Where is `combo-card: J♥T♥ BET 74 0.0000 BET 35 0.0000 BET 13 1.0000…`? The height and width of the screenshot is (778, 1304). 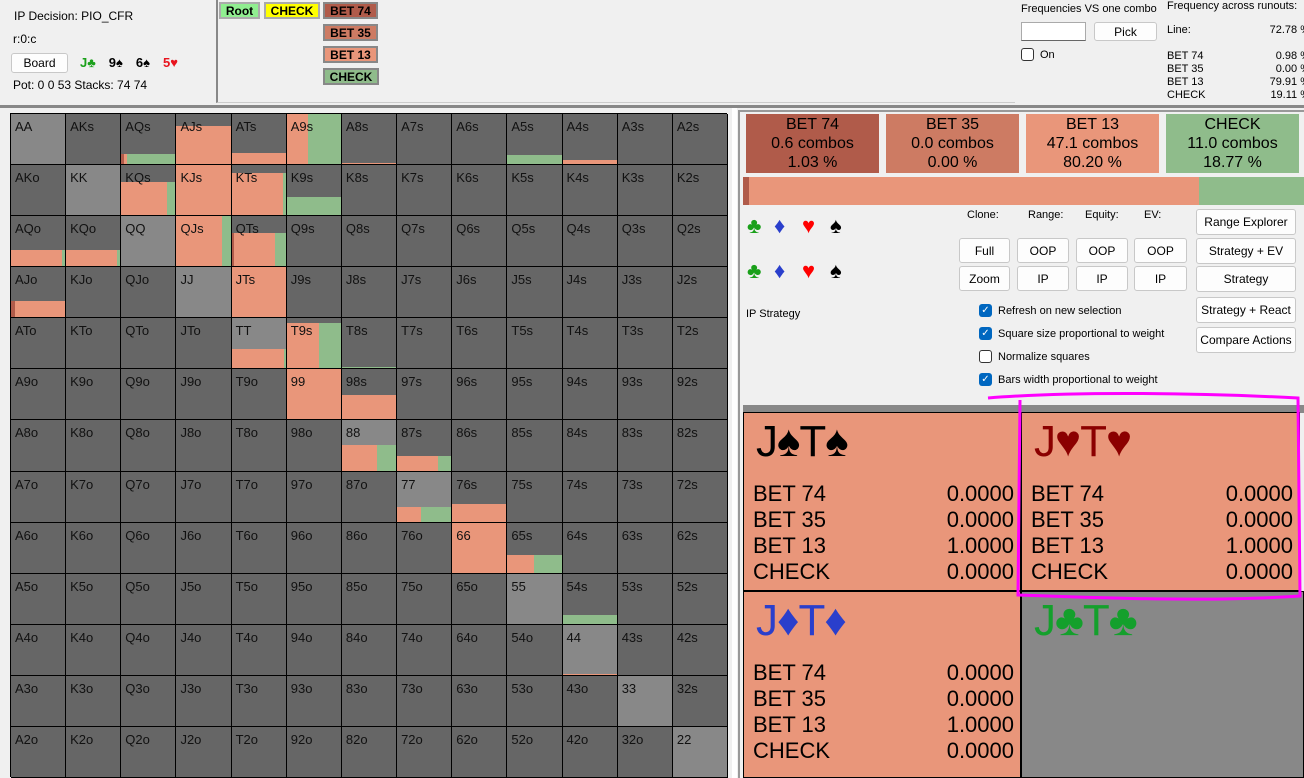 combo-card: J♥T♥ BET 74 0.0000 BET 35 0.0000 BET 13 1.0000… is located at coordinates (1160, 501).